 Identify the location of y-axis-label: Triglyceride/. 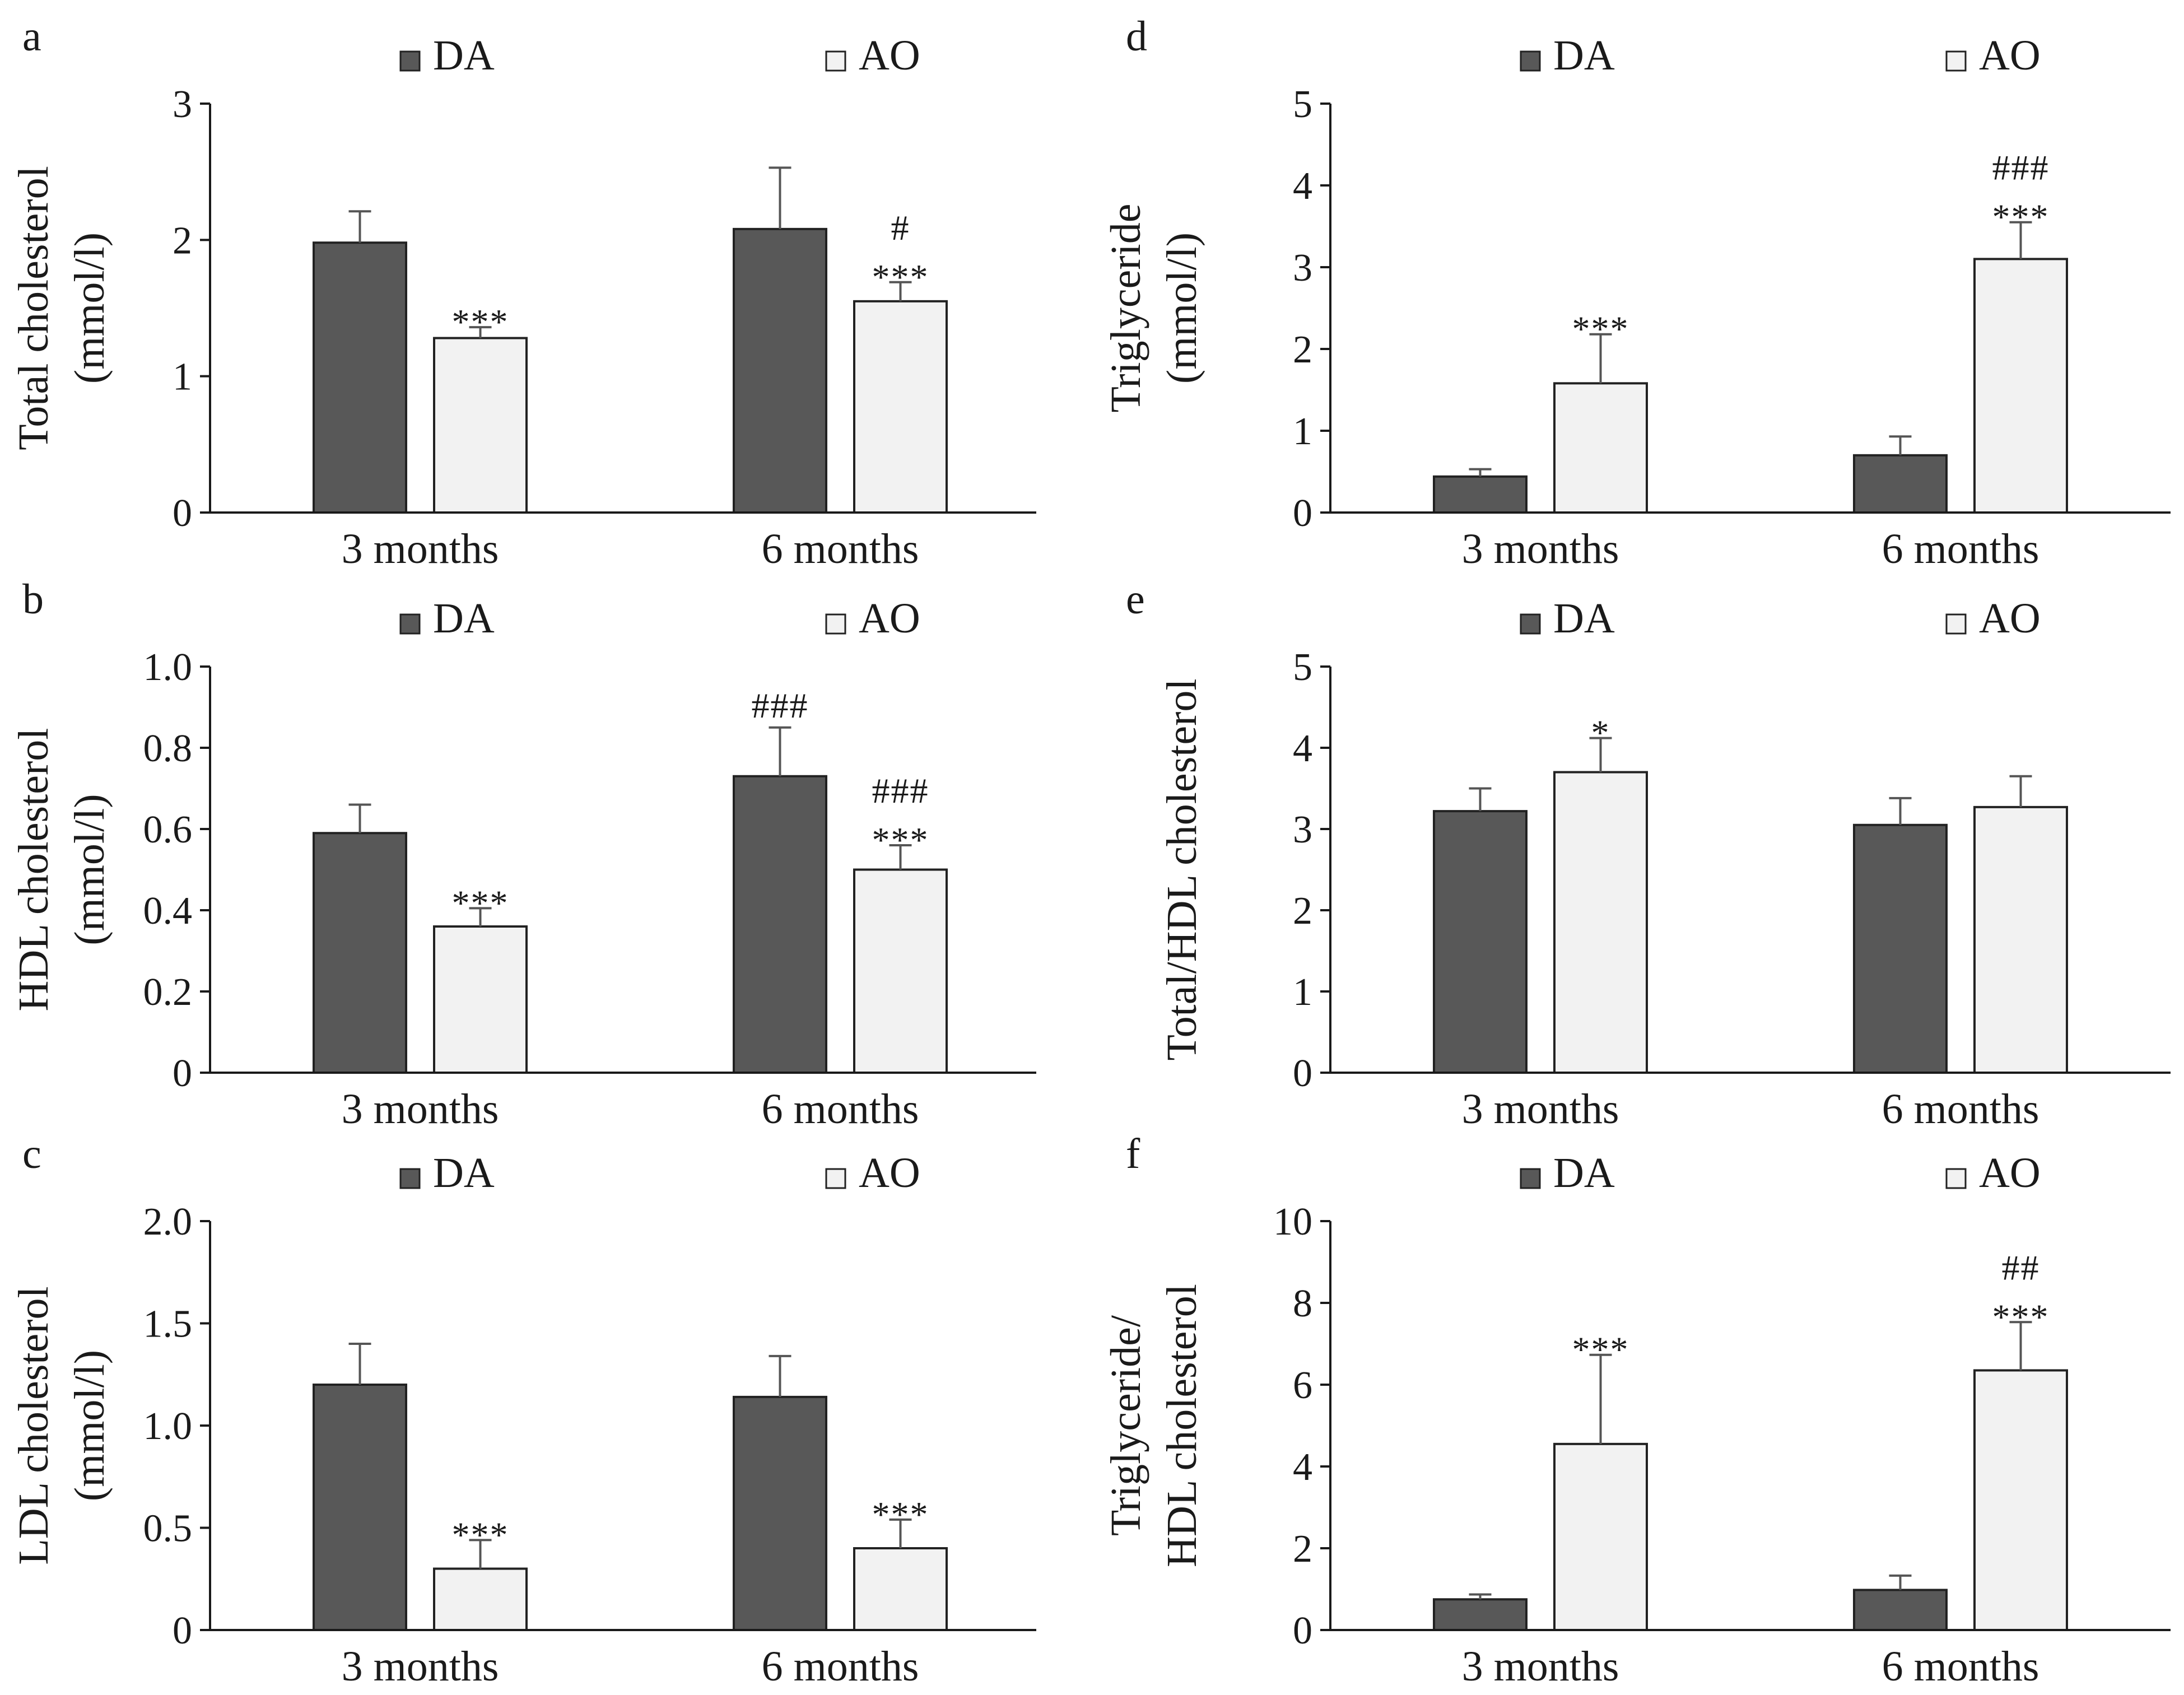
(1126, 1425).